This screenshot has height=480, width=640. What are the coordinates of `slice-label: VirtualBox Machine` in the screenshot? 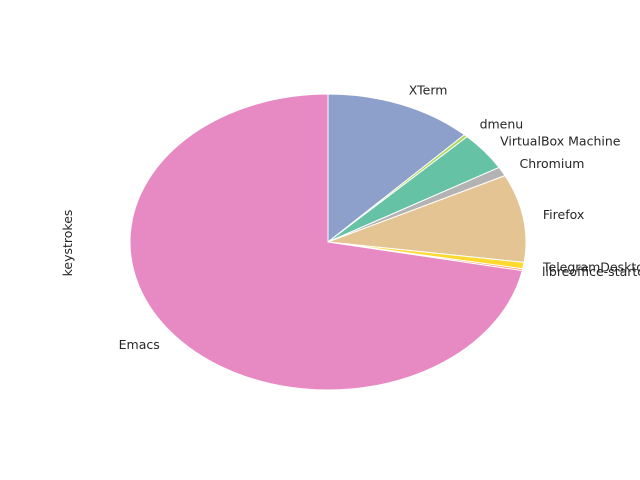 It's located at (560, 141).